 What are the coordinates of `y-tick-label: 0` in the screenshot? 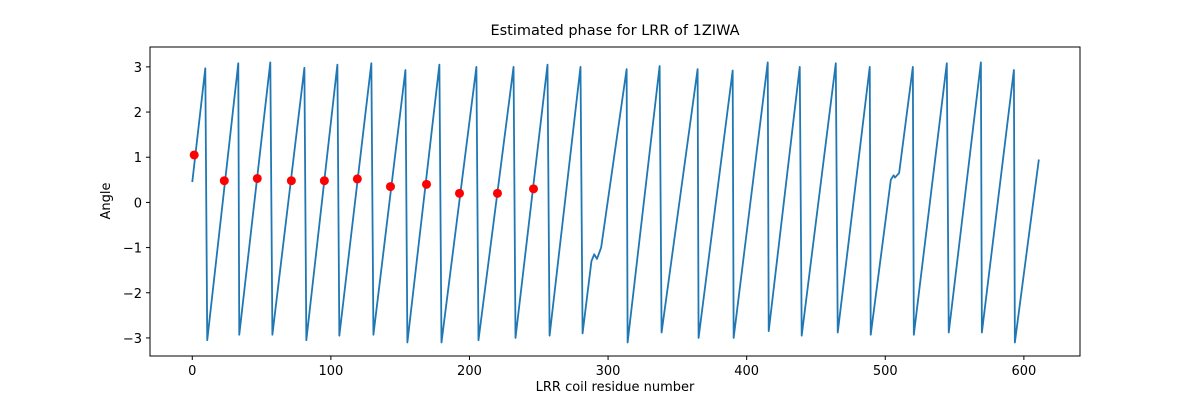 It's located at (138, 203).